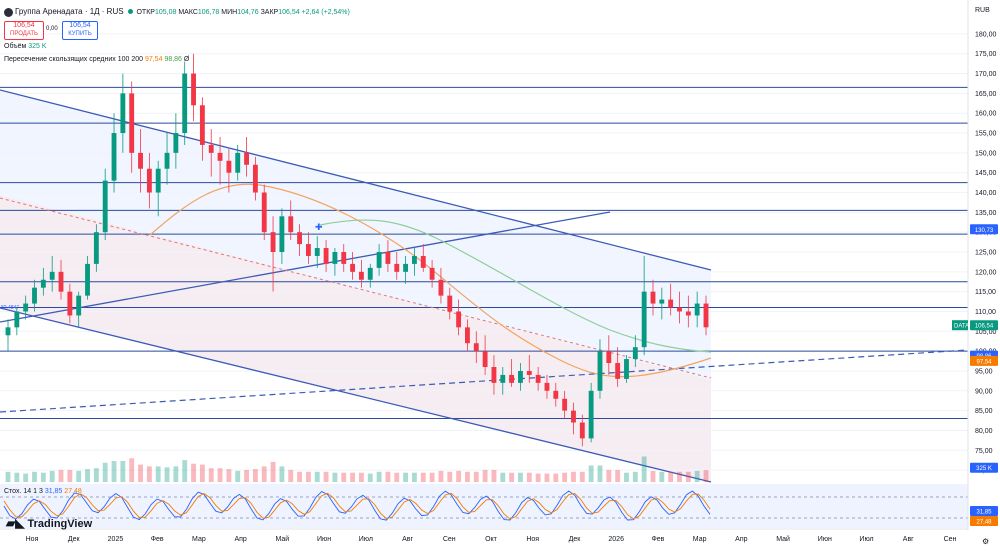 This screenshot has height=552, width=1000. Describe the element at coordinates (157, 539) in the screenshot. I see `x-tick-label: Фев` at that location.